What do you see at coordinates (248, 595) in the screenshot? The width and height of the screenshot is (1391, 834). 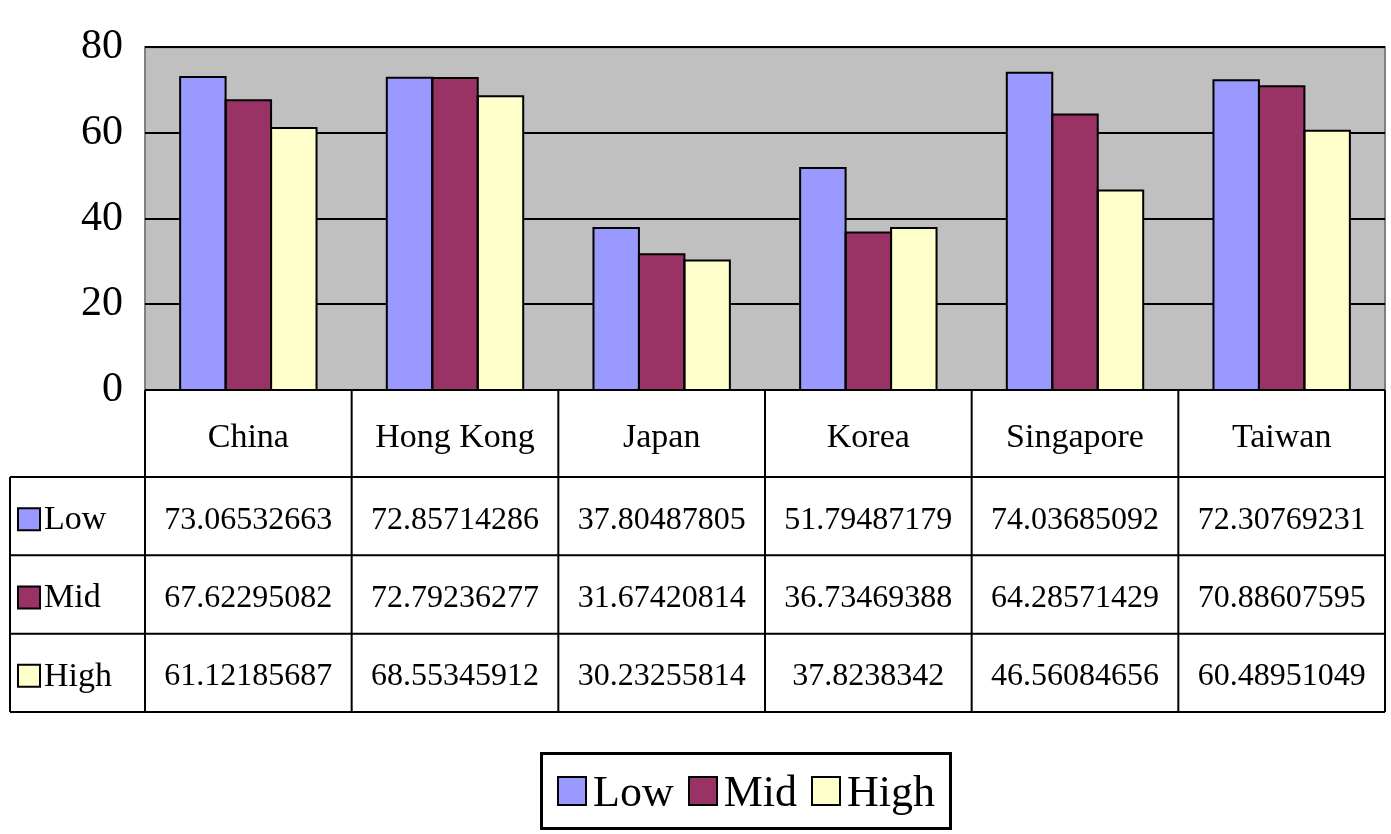 I see `data-label: 67.62295082` at bounding box center [248, 595].